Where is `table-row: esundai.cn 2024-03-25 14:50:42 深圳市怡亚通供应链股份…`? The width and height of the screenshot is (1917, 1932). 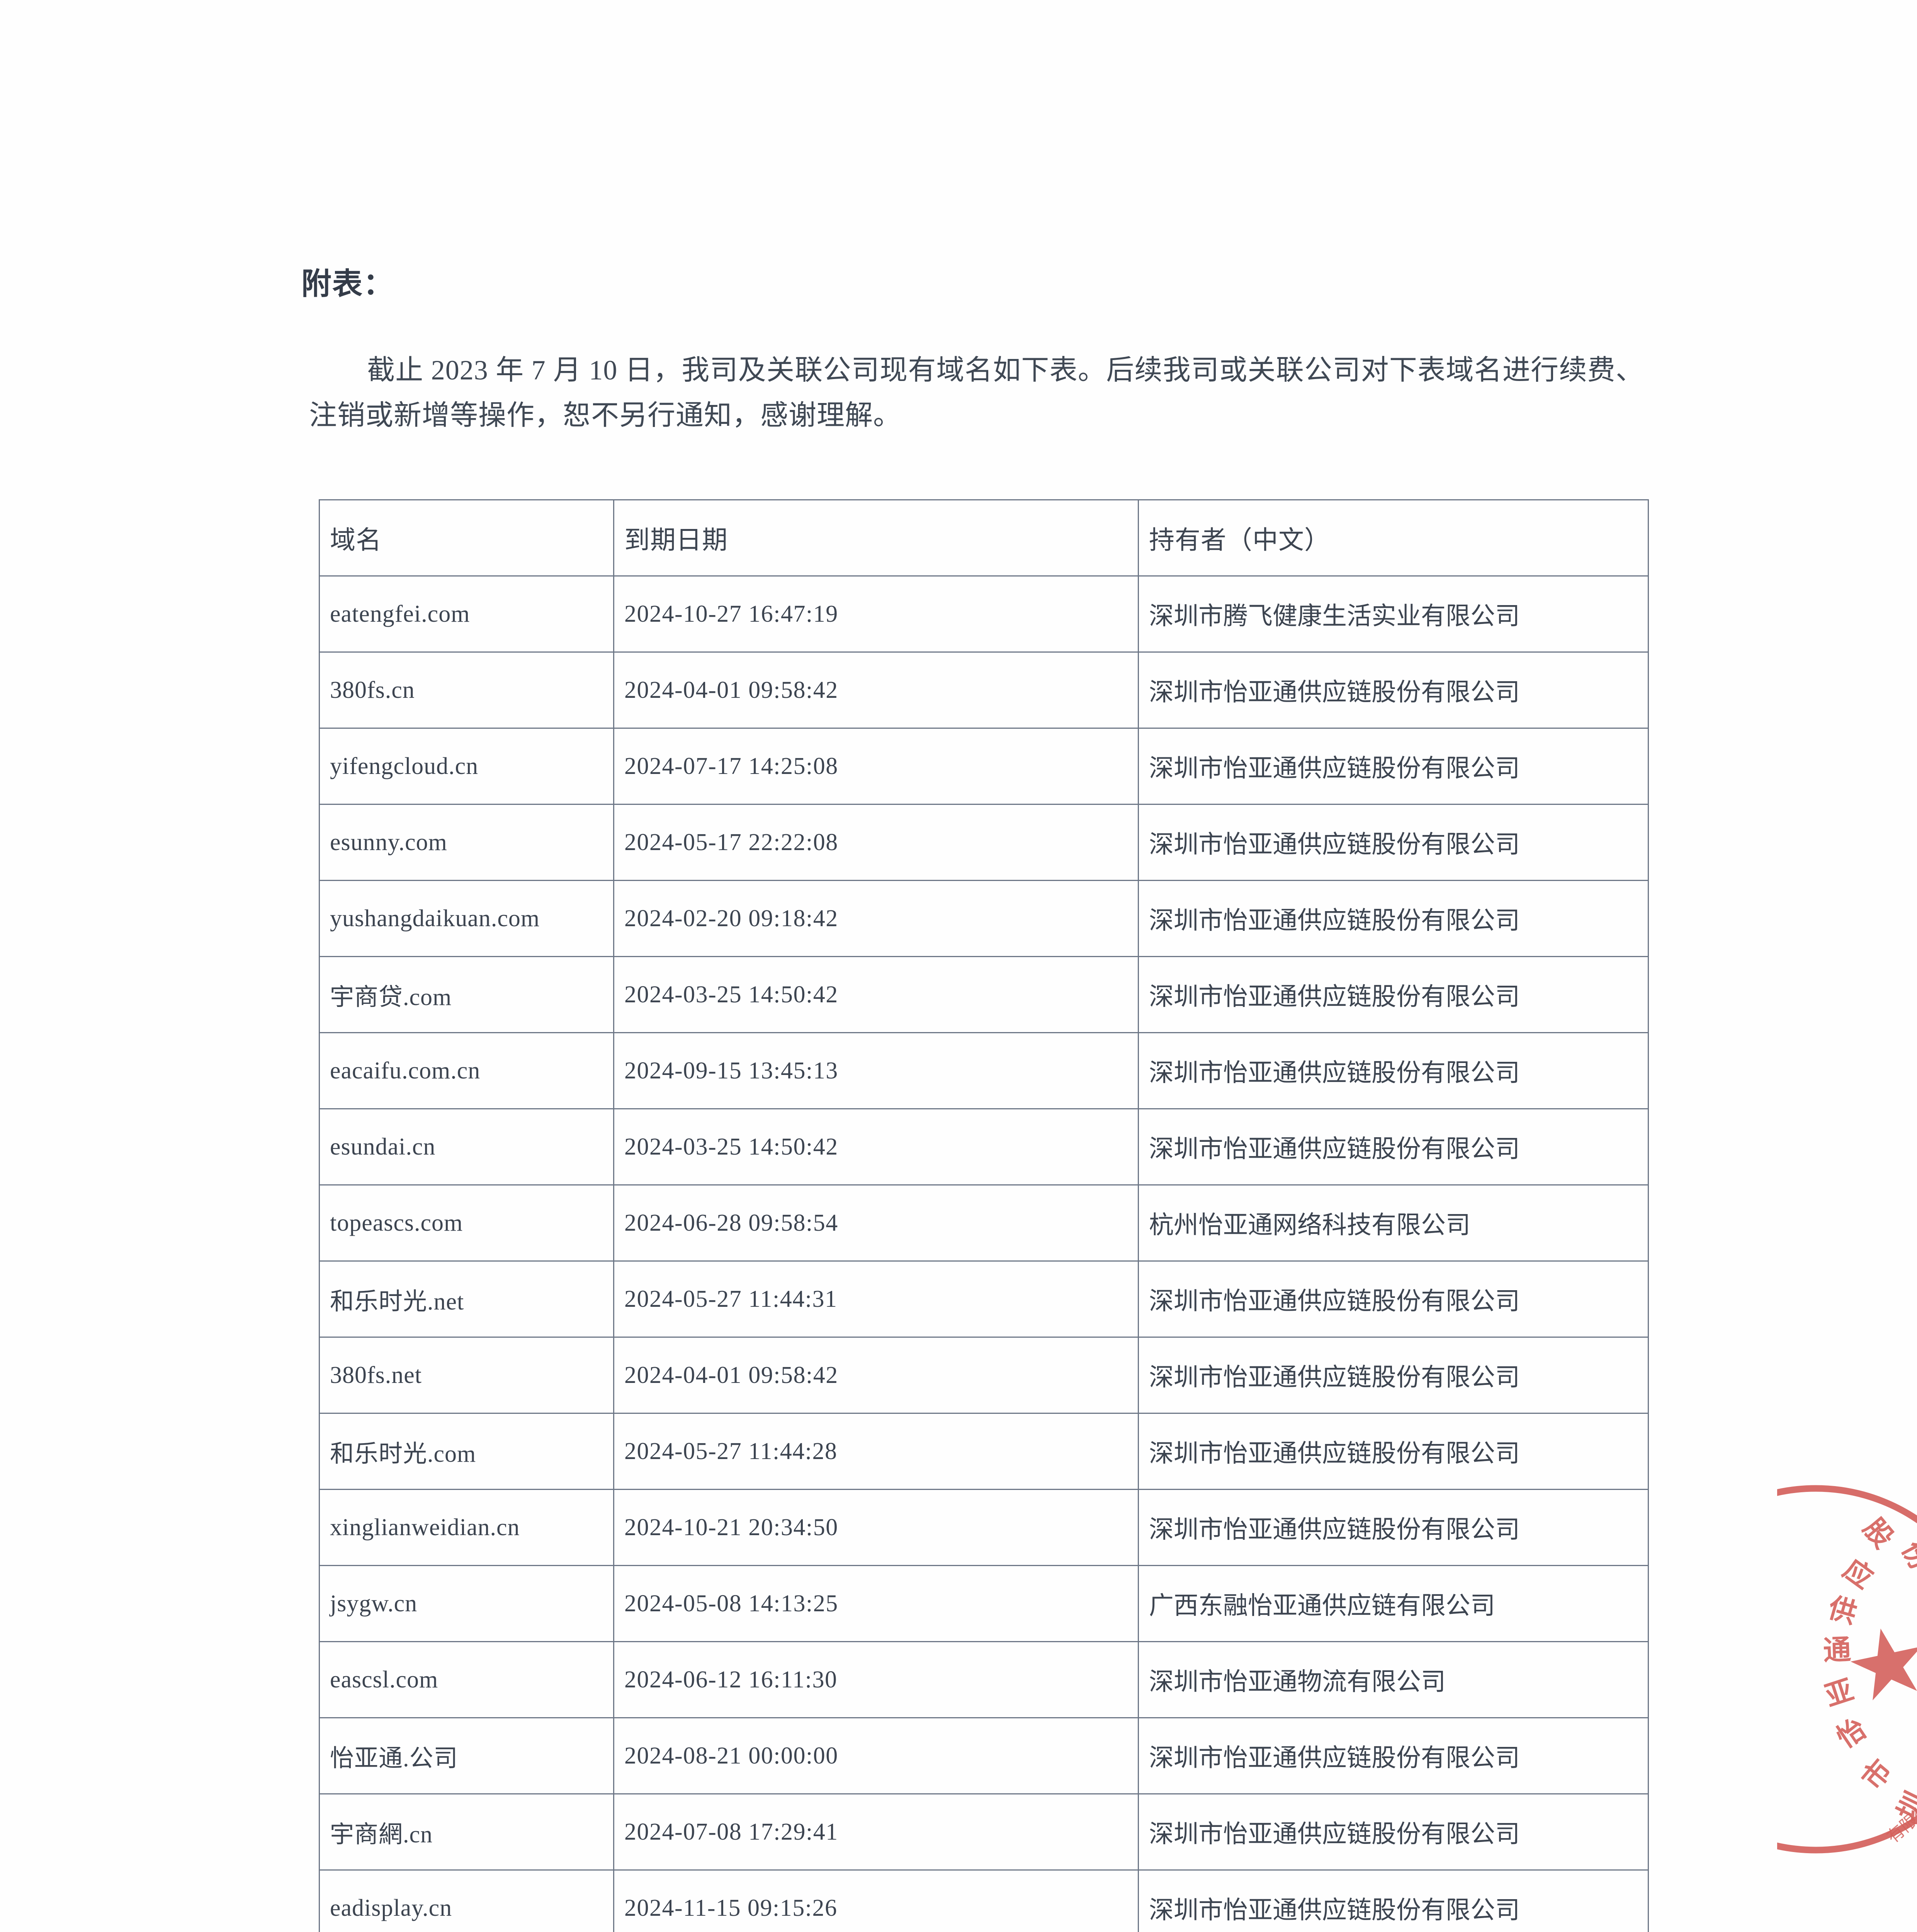 table-row: esundai.cn 2024-03-25 14:50:42 深圳市怡亚通供应链股份… is located at coordinates (984, 1147).